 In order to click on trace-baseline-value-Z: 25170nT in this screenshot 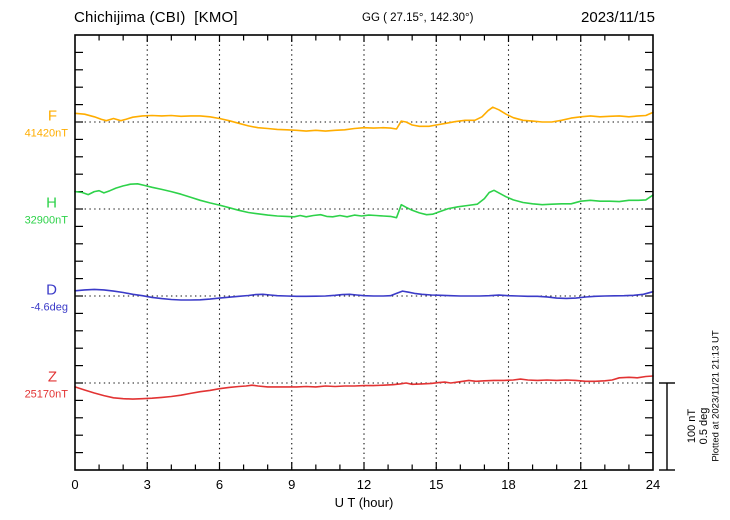, I will do `click(46, 394)`.